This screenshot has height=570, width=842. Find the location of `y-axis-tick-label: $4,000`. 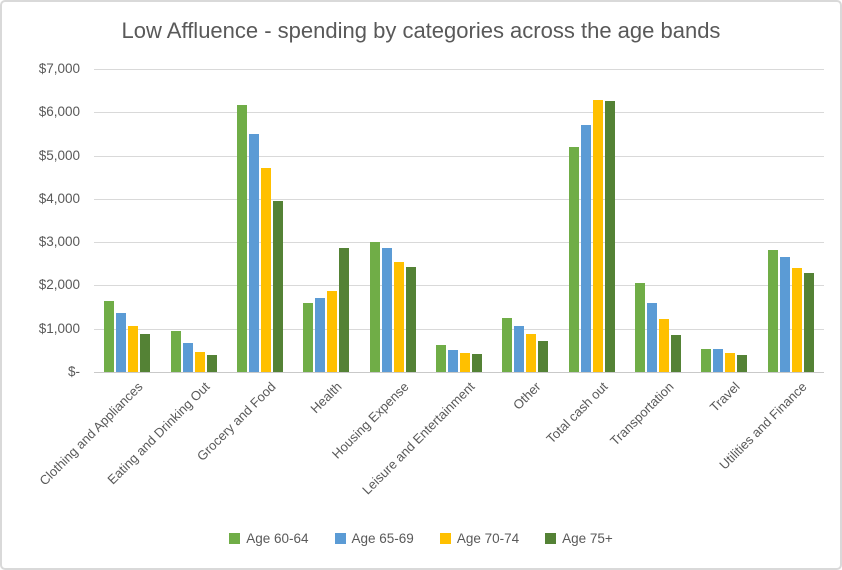

y-axis-tick-label: $4,000 is located at coordinates (59, 198).